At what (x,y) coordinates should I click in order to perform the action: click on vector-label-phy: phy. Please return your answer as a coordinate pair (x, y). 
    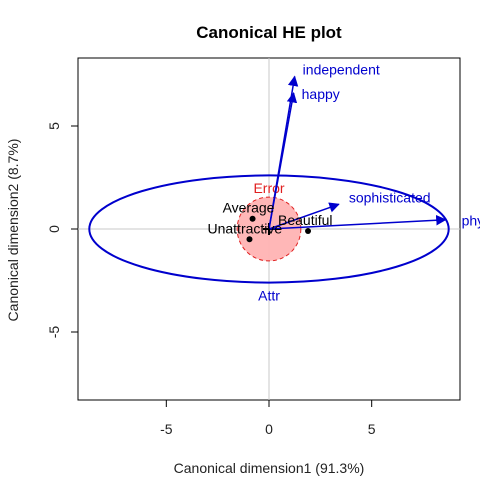
    Looking at the image, I should click on (471, 221).